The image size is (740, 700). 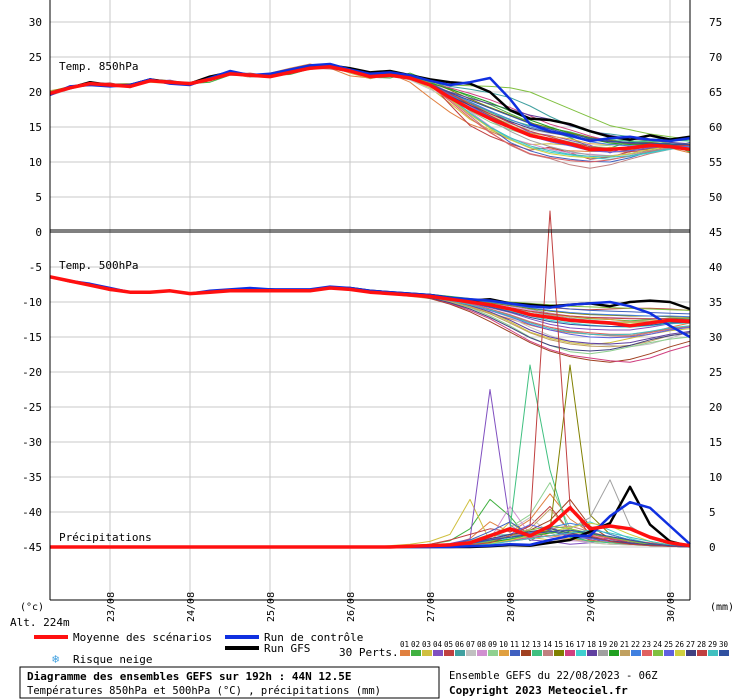 I want to click on pert-id-label: 17, so click(x=580, y=644).